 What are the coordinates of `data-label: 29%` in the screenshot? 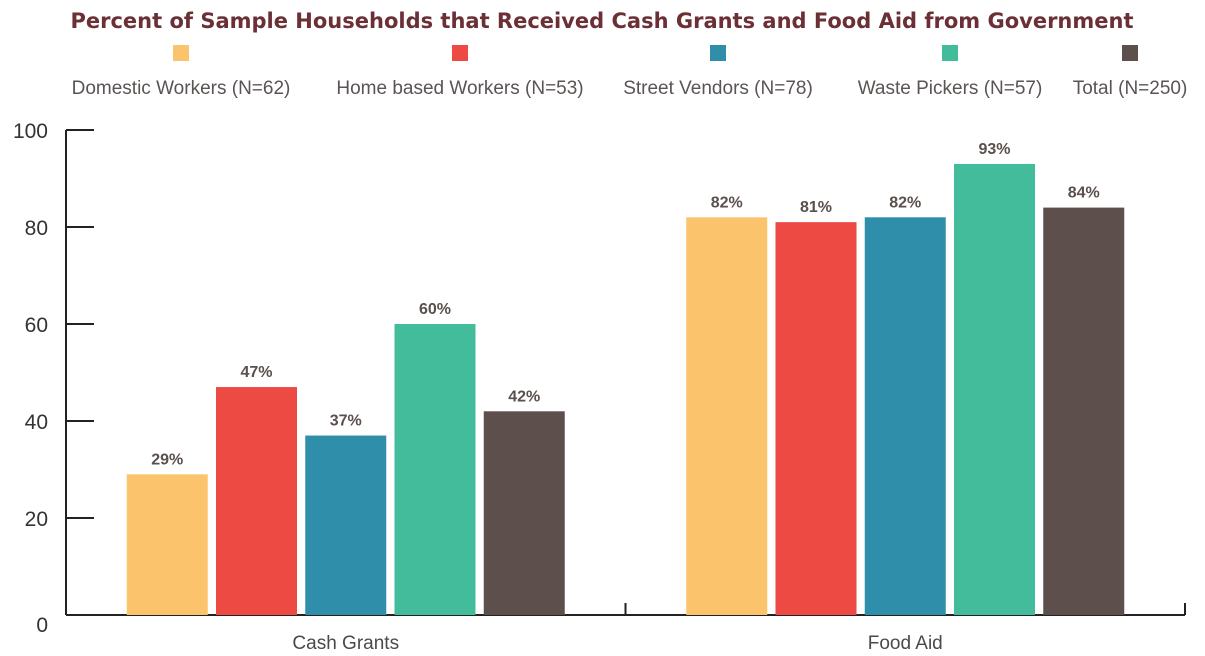 It's located at (167, 459).